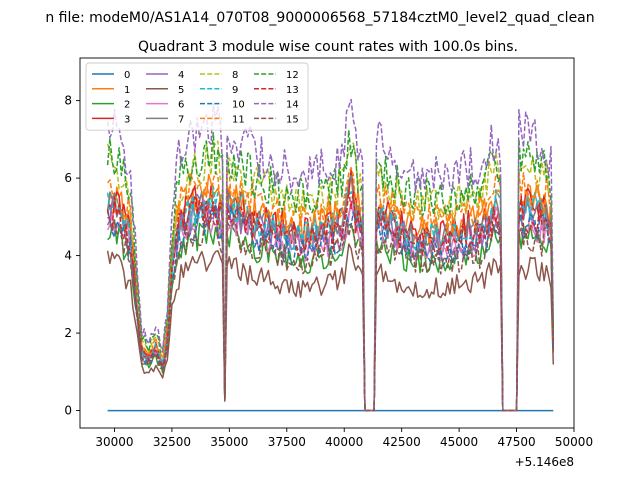 The height and width of the screenshot is (480, 640). What do you see at coordinates (68, 411) in the screenshot?
I see `y-tick-label: 0` at bounding box center [68, 411].